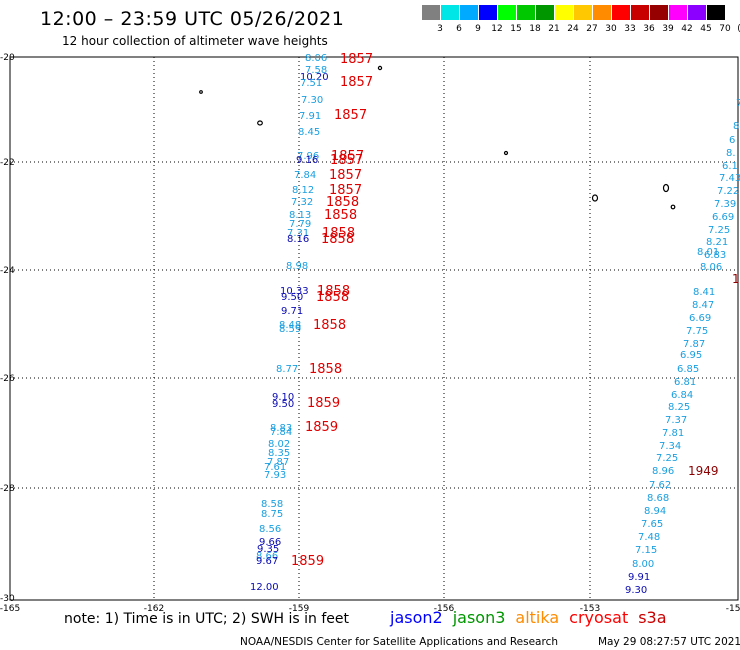 The image size is (740, 650). What do you see at coordinates (729, 178) in the screenshot?
I see `swh-value: 7.43` at bounding box center [729, 178].